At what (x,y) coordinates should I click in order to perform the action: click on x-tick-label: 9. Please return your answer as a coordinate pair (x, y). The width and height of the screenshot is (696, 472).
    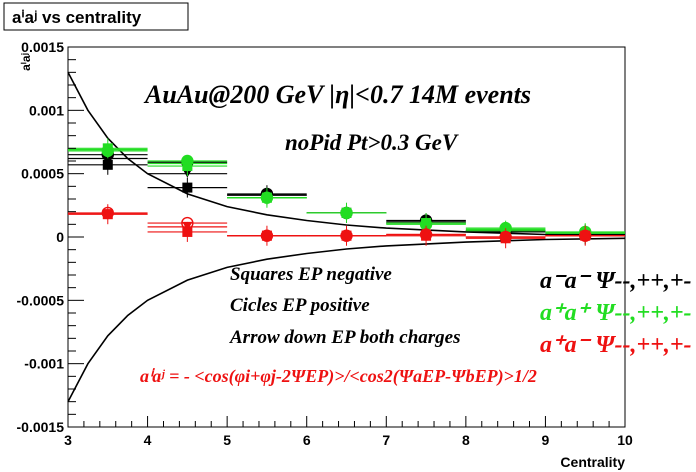
    Looking at the image, I should click on (546, 440).